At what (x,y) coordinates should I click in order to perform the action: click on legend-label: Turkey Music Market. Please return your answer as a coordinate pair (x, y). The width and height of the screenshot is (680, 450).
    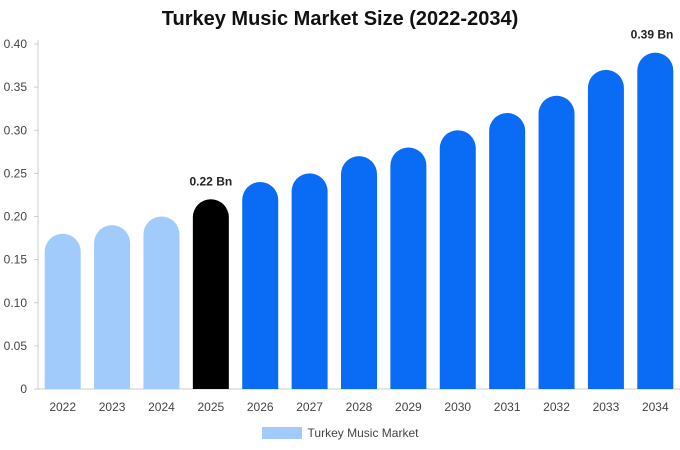
    Looking at the image, I should click on (363, 433).